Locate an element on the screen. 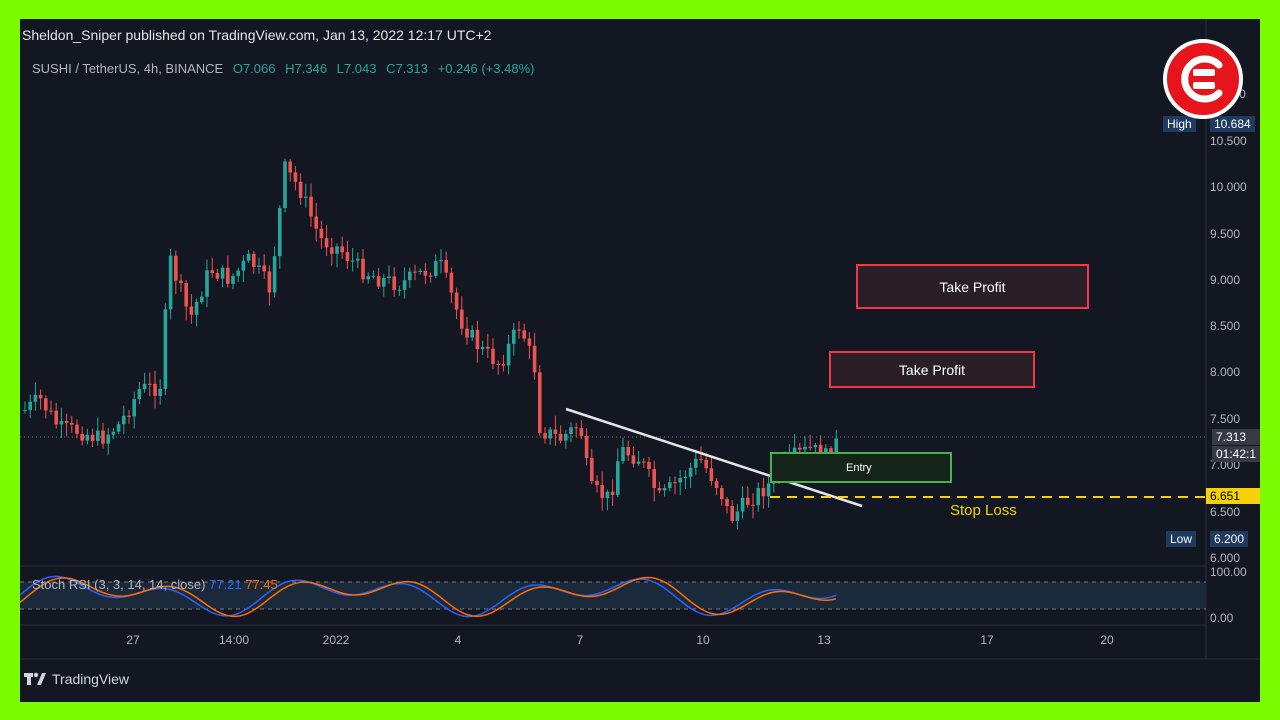 This screenshot has height=720, width=1280. price-tick: 9.000 is located at coordinates (1225, 280).